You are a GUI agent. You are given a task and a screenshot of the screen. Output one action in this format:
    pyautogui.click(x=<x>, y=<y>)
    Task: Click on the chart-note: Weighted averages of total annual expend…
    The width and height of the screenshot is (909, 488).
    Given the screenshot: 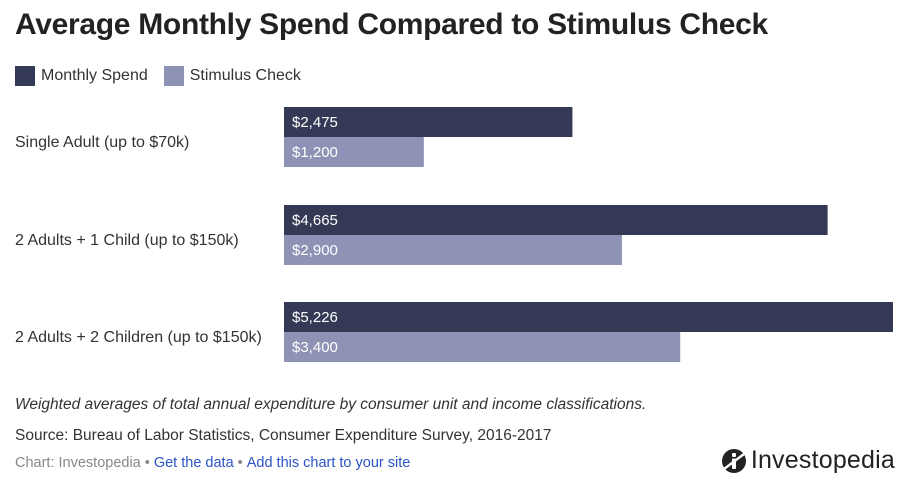 What is the action you would take?
    pyautogui.click(x=331, y=404)
    